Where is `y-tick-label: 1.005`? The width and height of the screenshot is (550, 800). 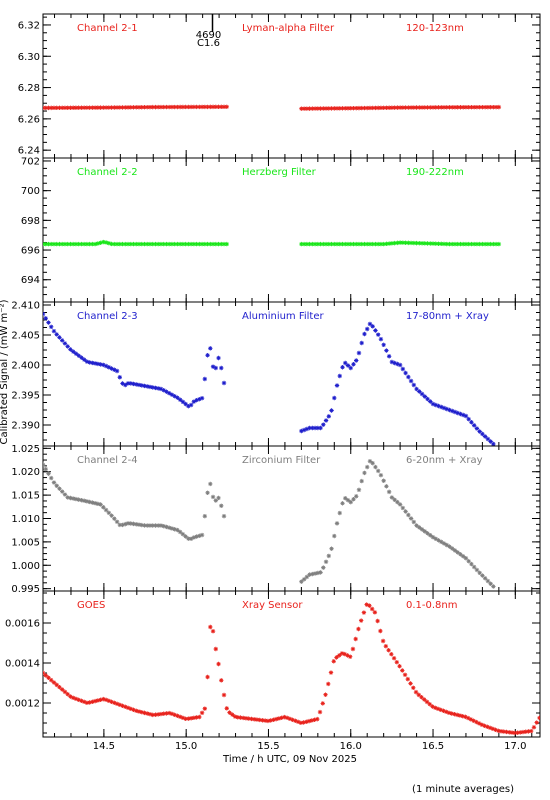
y-tick-label: 1.005 is located at coordinates (25, 542).